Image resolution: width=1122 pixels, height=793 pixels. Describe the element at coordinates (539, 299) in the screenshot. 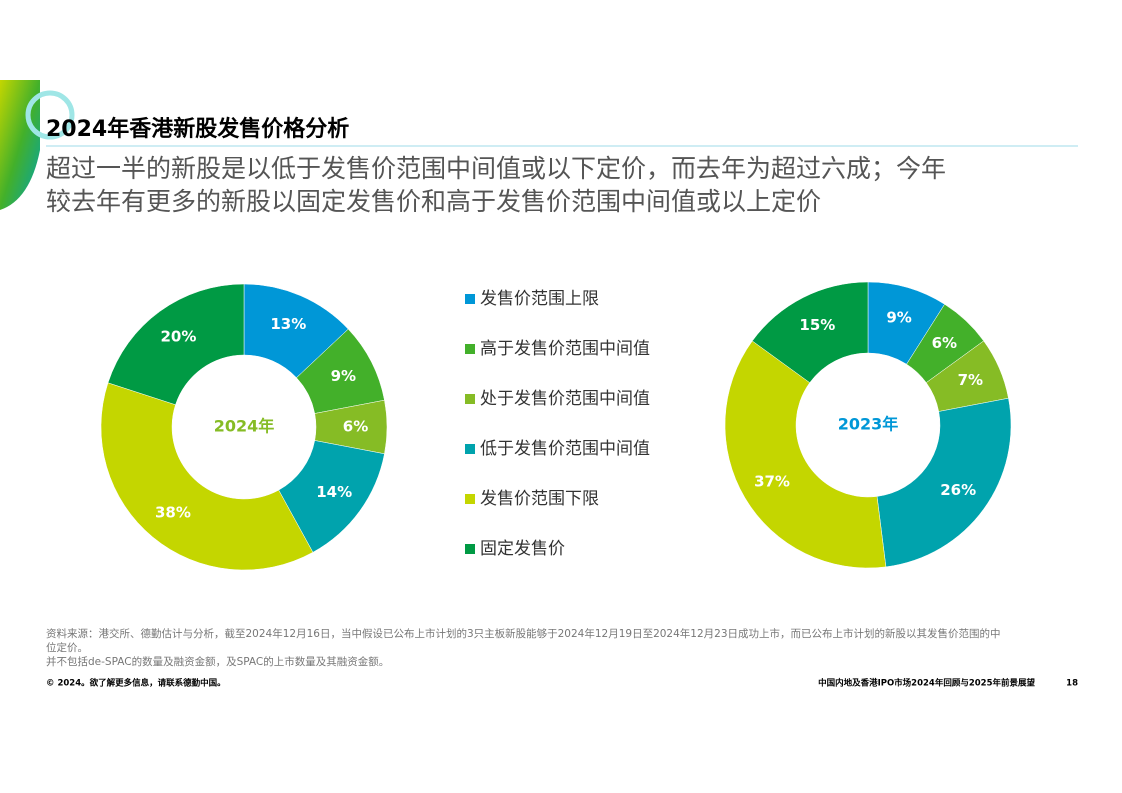

I see `legend-label: 发售价范围上限` at that location.